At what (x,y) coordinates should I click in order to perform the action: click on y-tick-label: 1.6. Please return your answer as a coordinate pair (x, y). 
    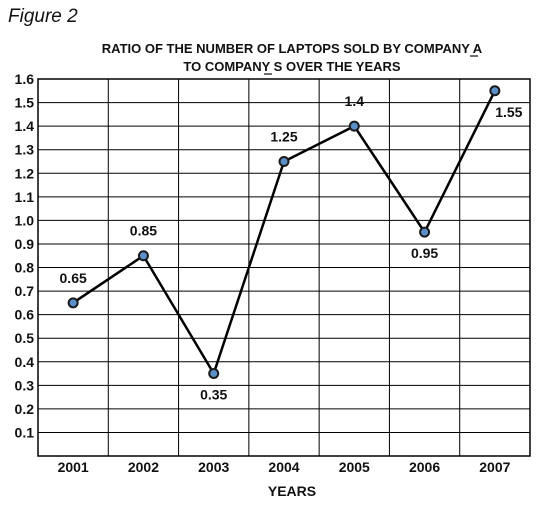
    Looking at the image, I should click on (25, 79).